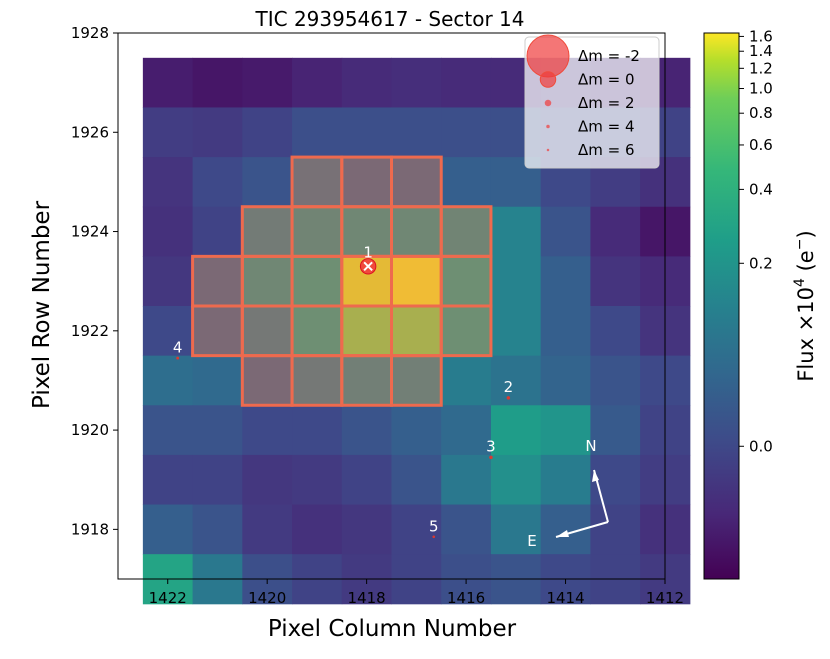  I want to click on colorbar-tick-label: 1.0, so click(761, 89).